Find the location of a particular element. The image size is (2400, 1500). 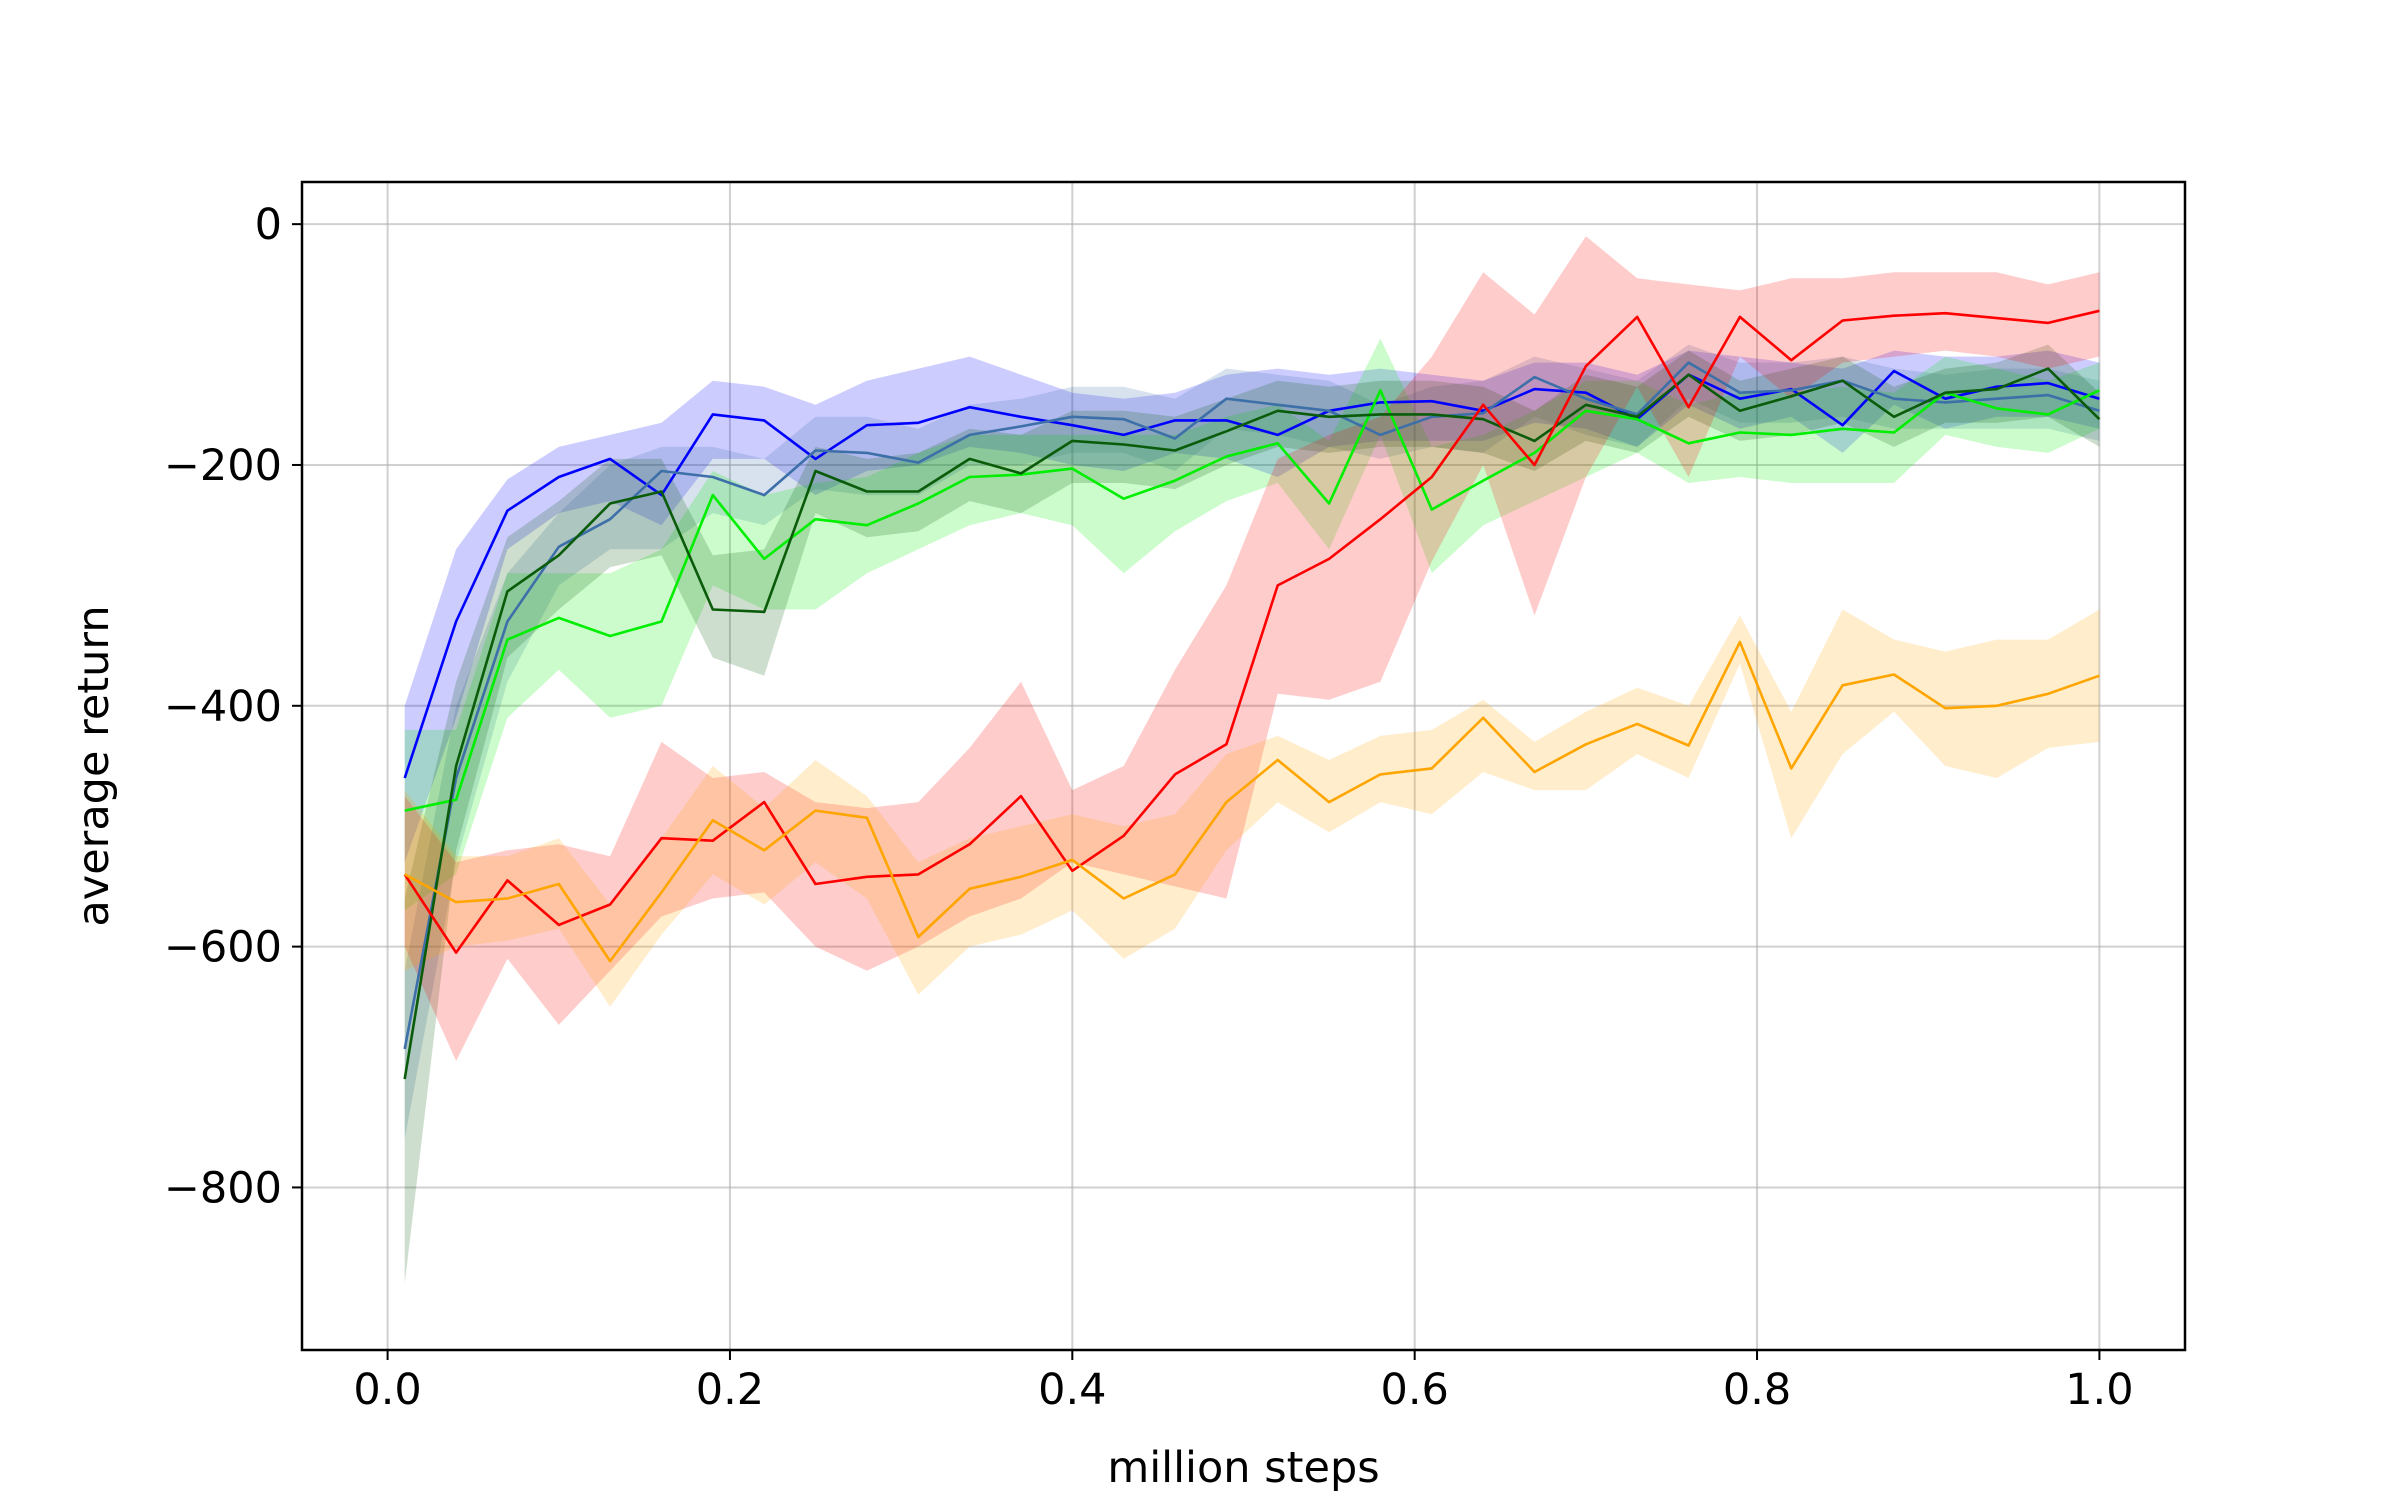

x-tick-label: 0.0 is located at coordinates (387, 1390).